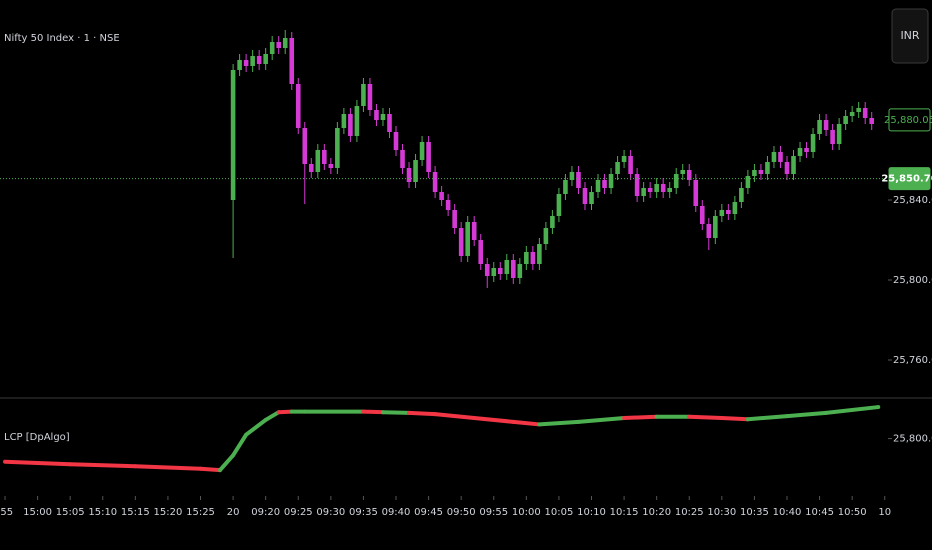 The height and width of the screenshot is (550, 932). Describe the element at coordinates (912, 360) in the screenshot. I see `y-tick-label: 25,760.00` at that location.